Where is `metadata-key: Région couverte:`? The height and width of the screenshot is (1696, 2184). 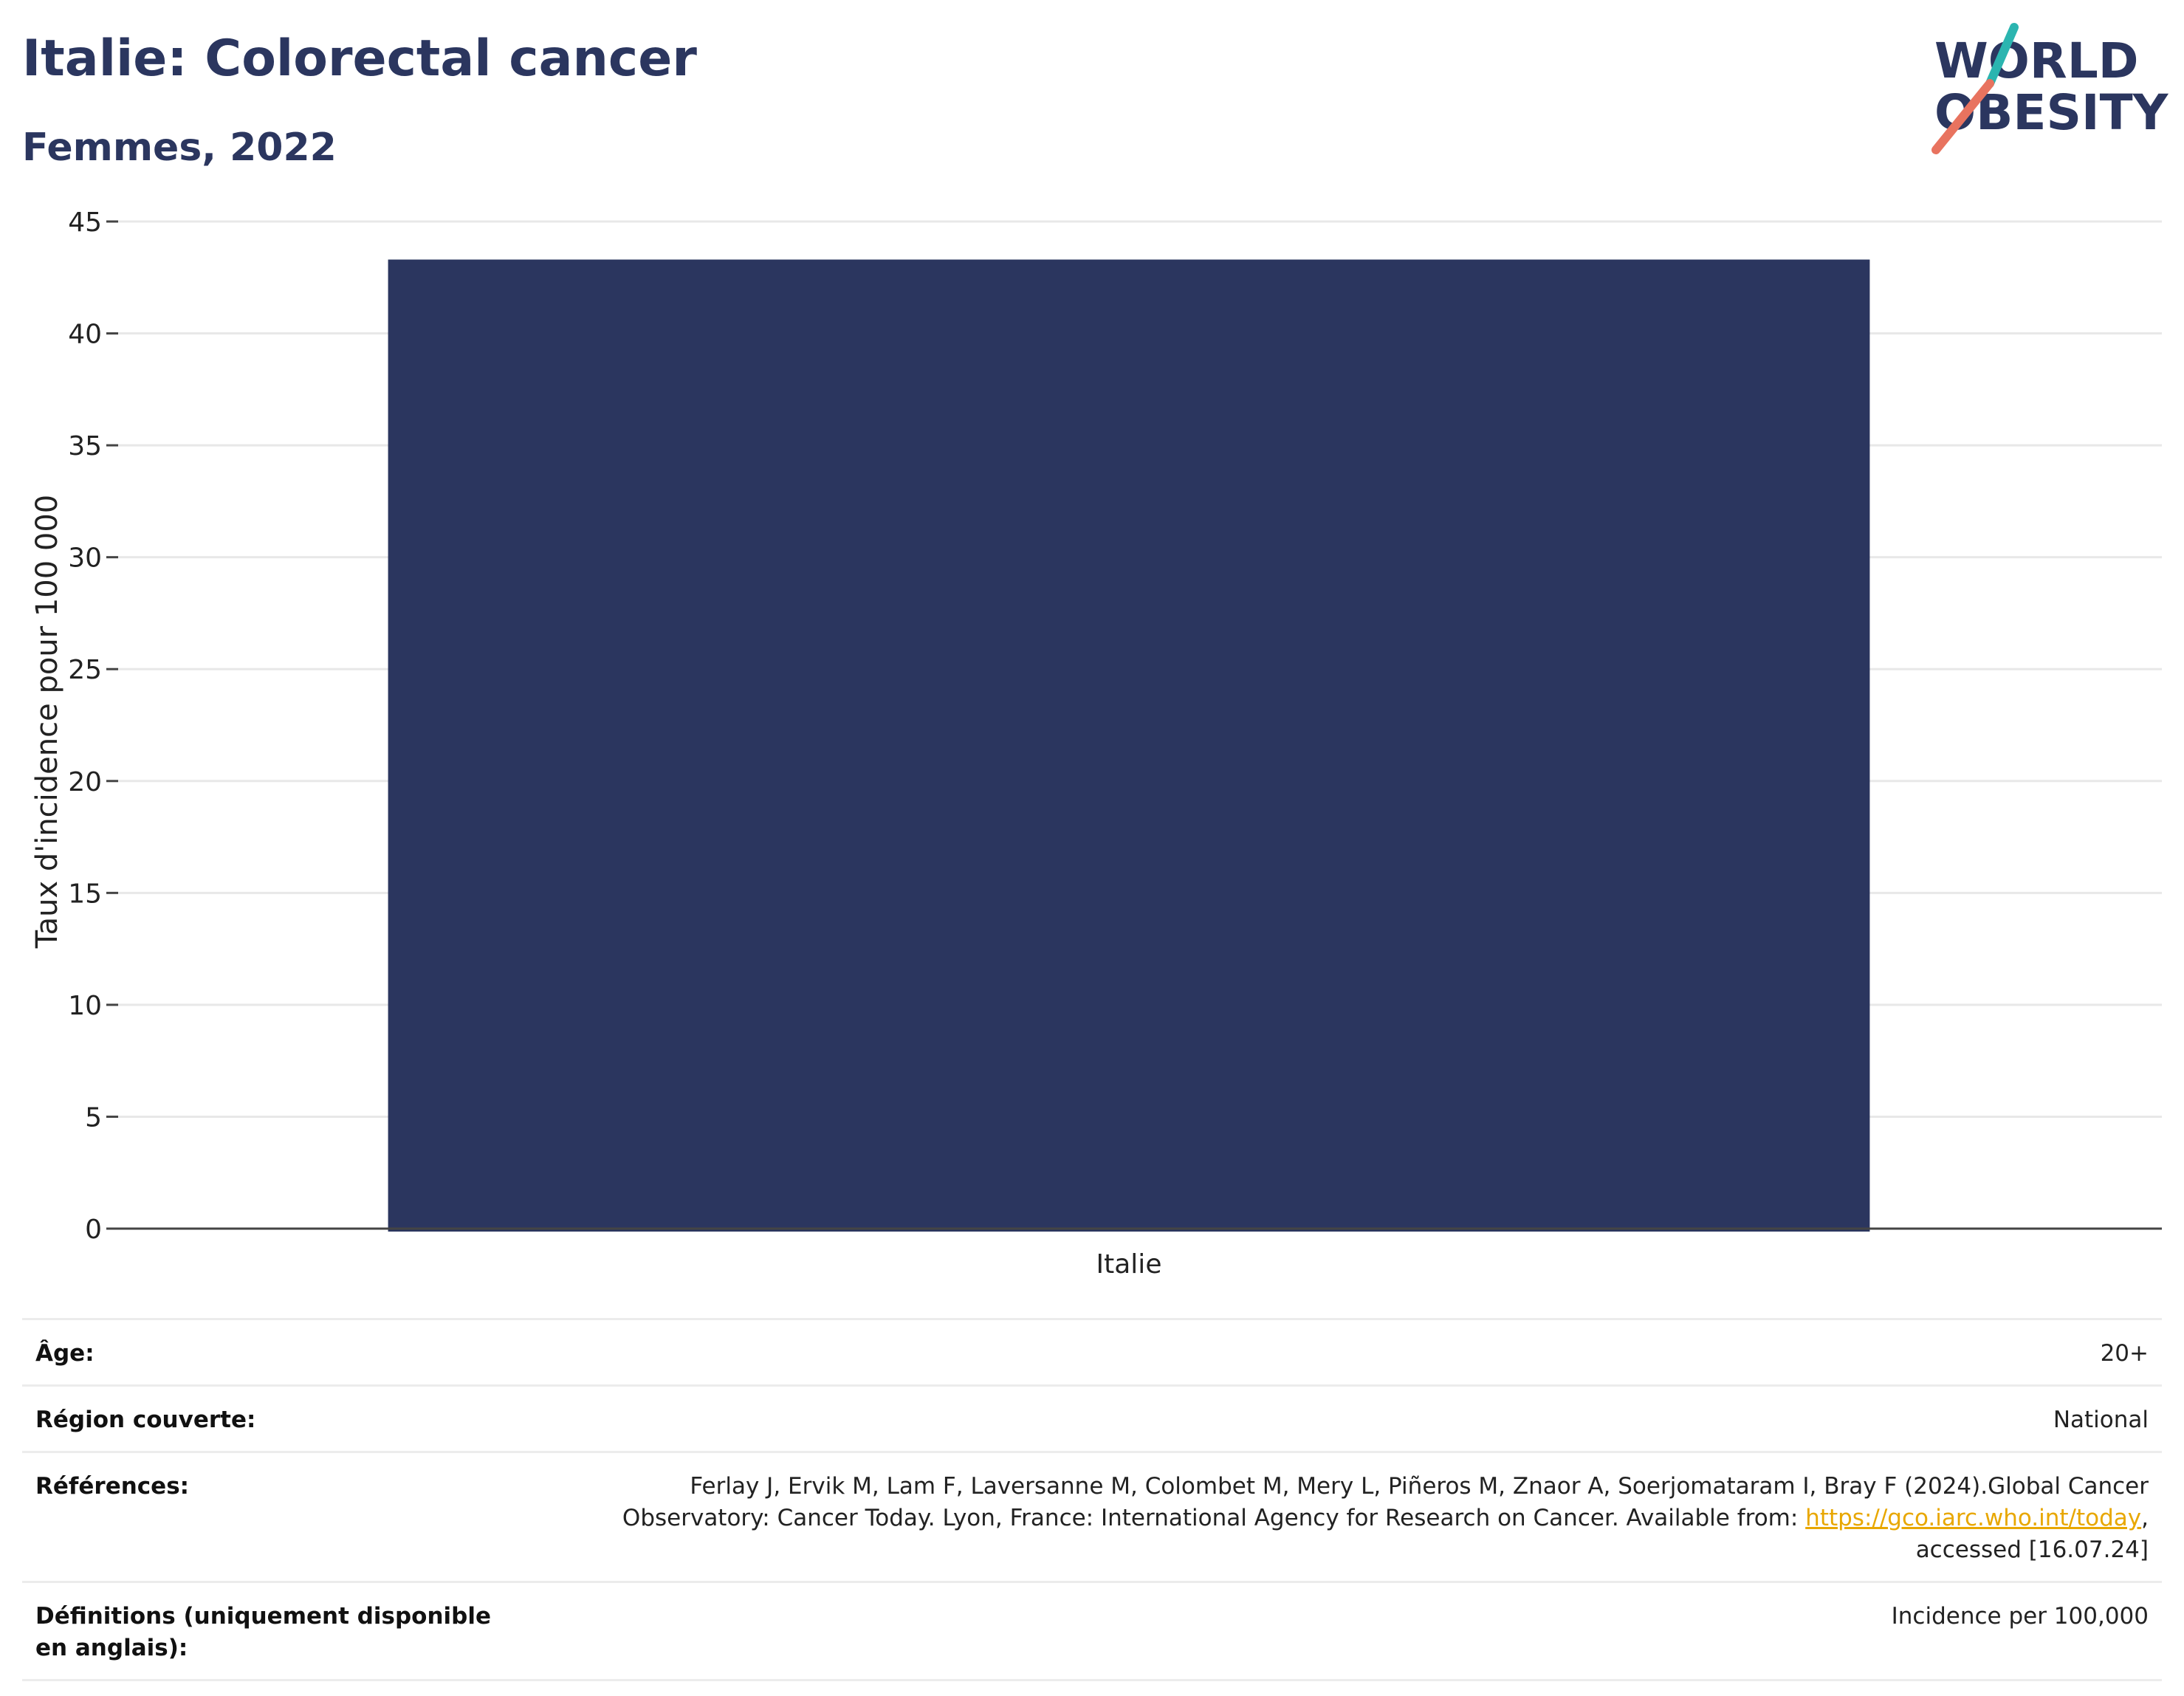
metadata-key: Région couverte: is located at coordinates (279, 1418).